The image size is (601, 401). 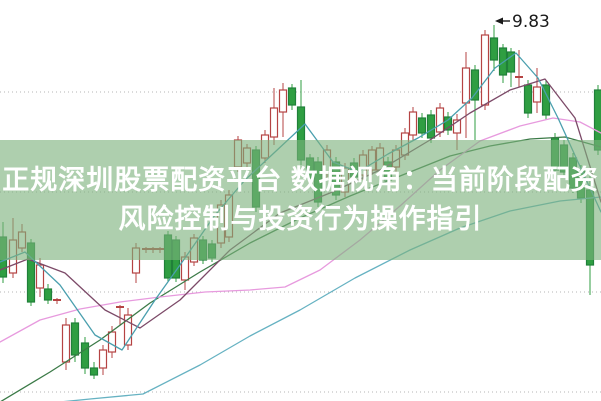 I want to click on watermark-line-1: 正规深圳股票配资平台 数据视角：当前阶段配资, so click(x=300, y=180).